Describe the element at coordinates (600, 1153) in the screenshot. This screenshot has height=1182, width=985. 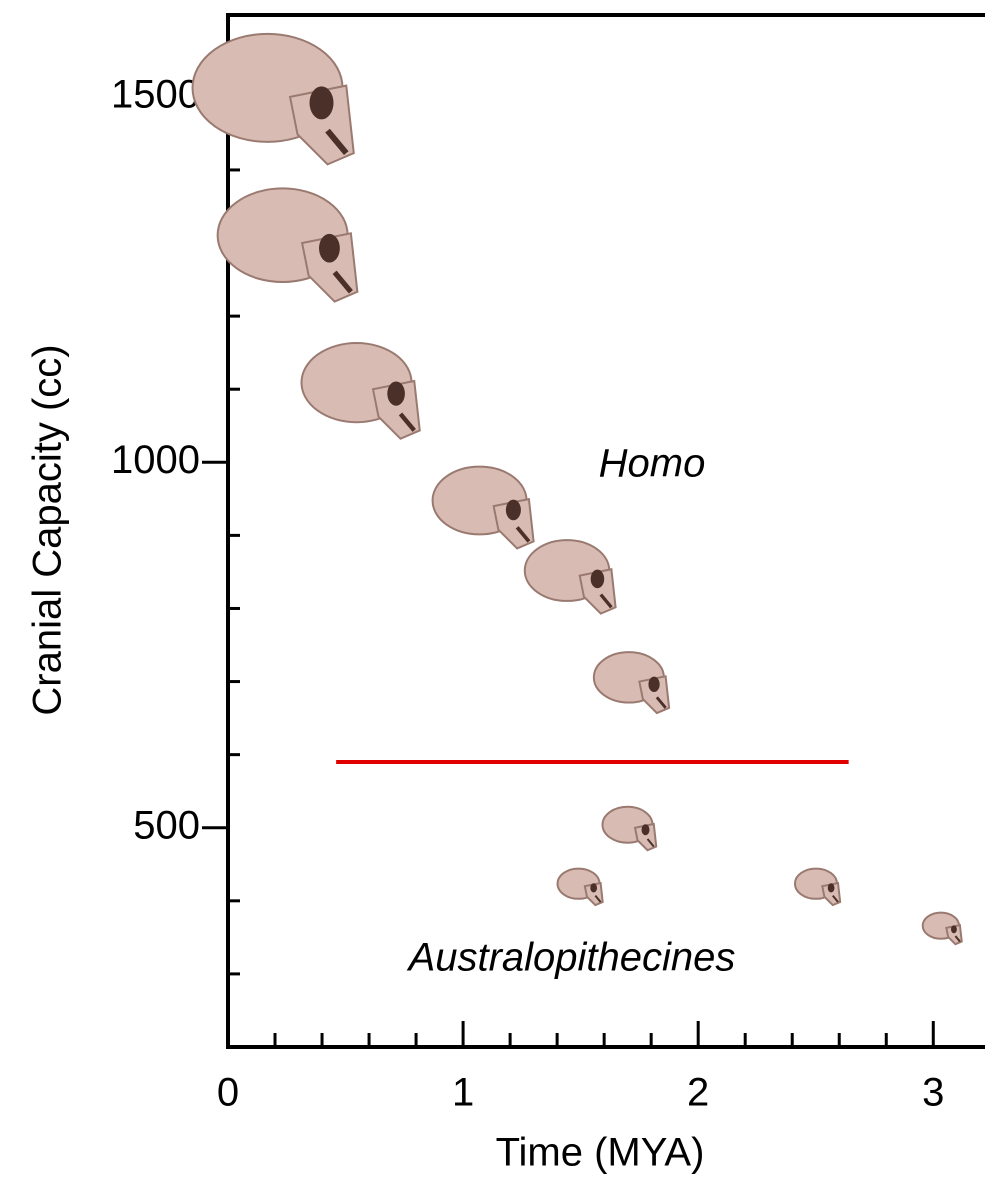
I see `x-axis-label: Time (MYA)` at that location.